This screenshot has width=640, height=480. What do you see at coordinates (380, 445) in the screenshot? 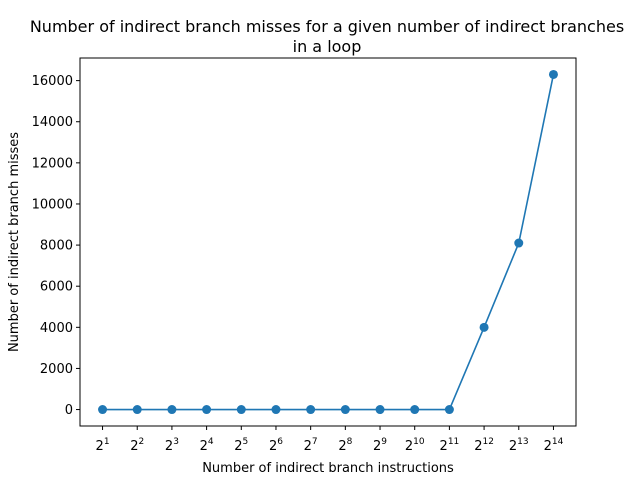
I see `x-tick-label: 29` at bounding box center [380, 445].